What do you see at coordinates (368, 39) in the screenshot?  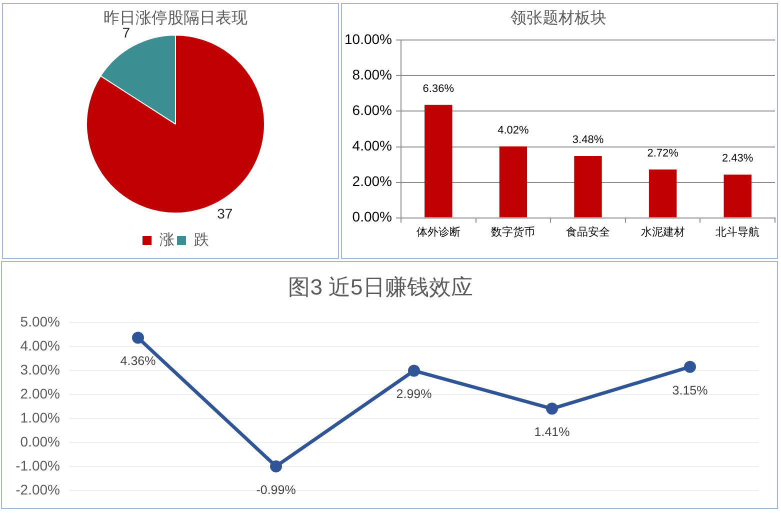 I see `y-tick-label: 10.00%` at bounding box center [368, 39].